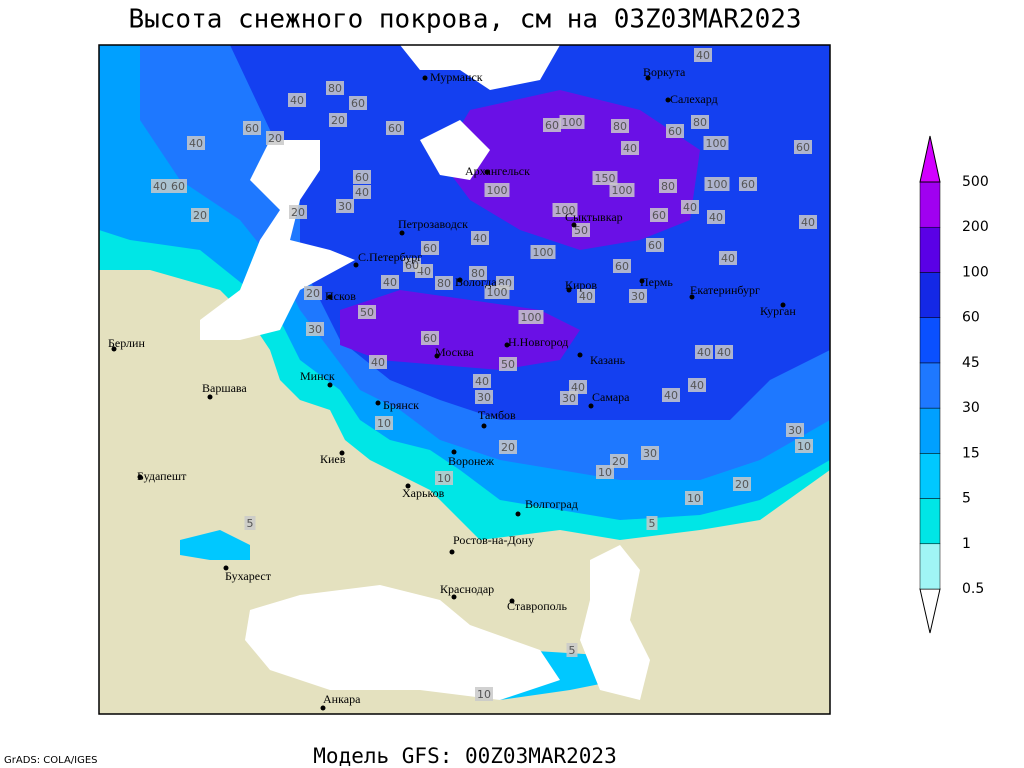 The image size is (1024, 768). What do you see at coordinates (966, 544) in the screenshot?
I see `legend-label: 1` at bounding box center [966, 544].